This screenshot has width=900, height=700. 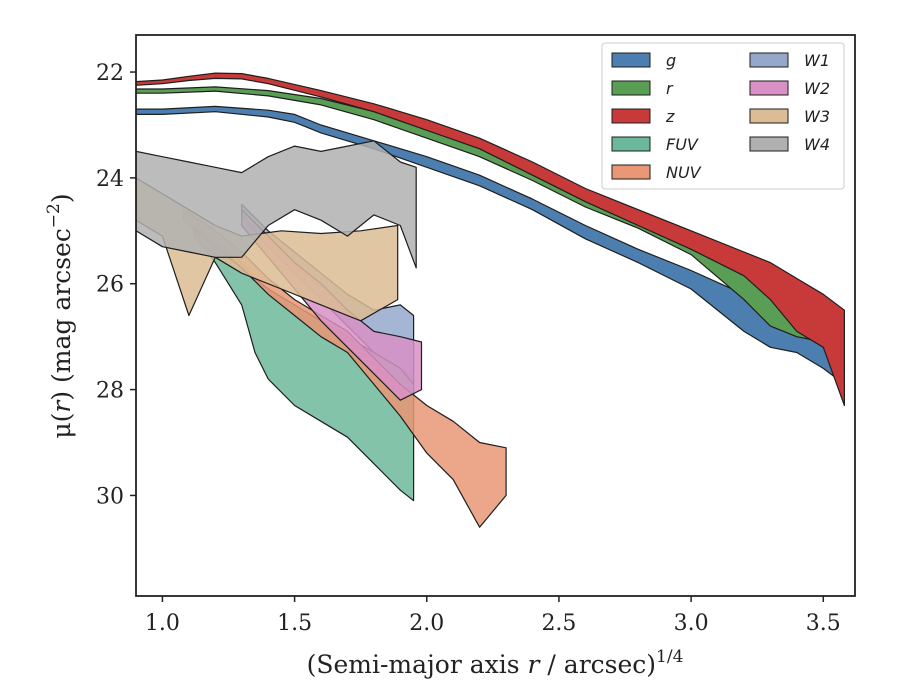 I want to click on legend-swatch-w2, so click(x=769, y=88).